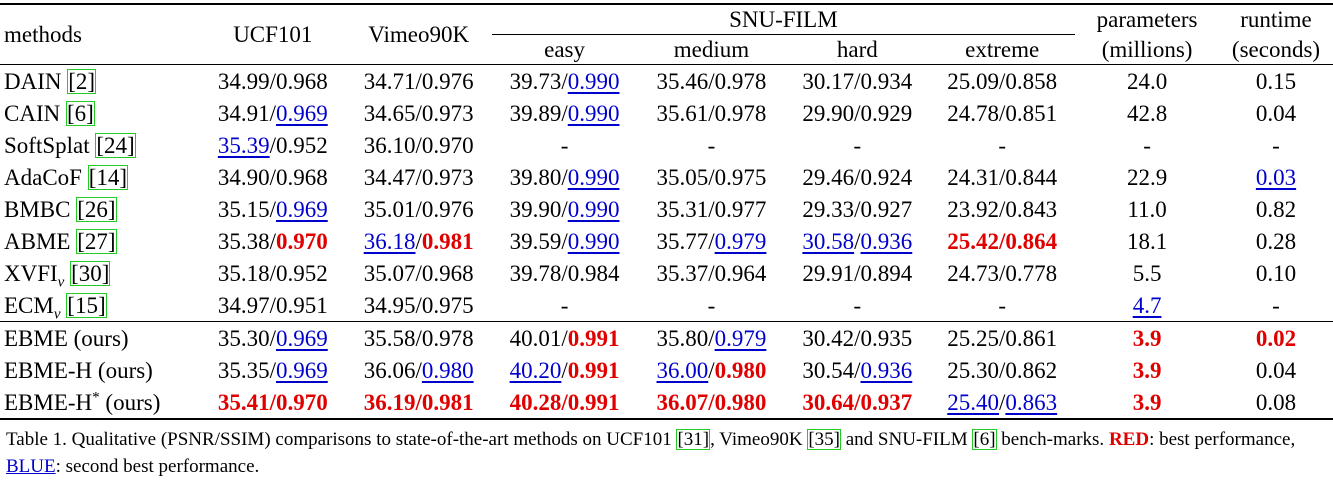 The image size is (1333, 481). Describe the element at coordinates (273, 34) in the screenshot. I see `header-ucf101: UCF101` at that location.